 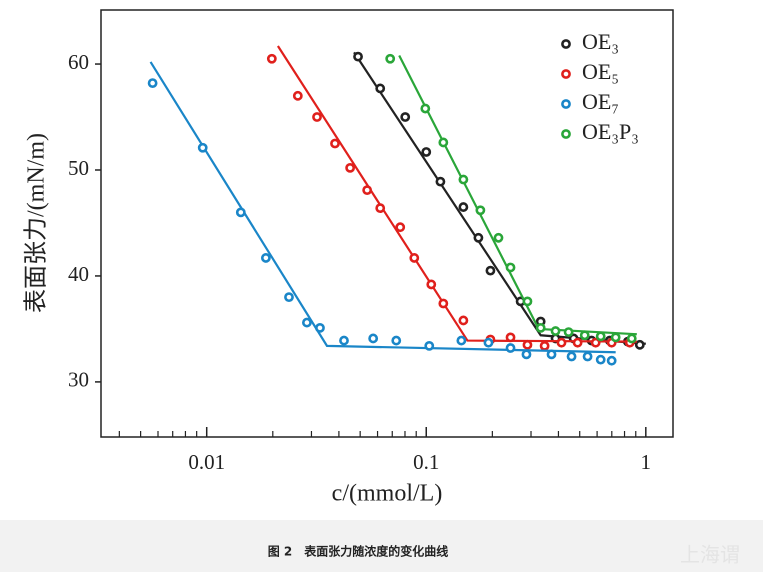 What do you see at coordinates (646, 462) in the screenshot?
I see `x-tick-label: 1` at bounding box center [646, 462].